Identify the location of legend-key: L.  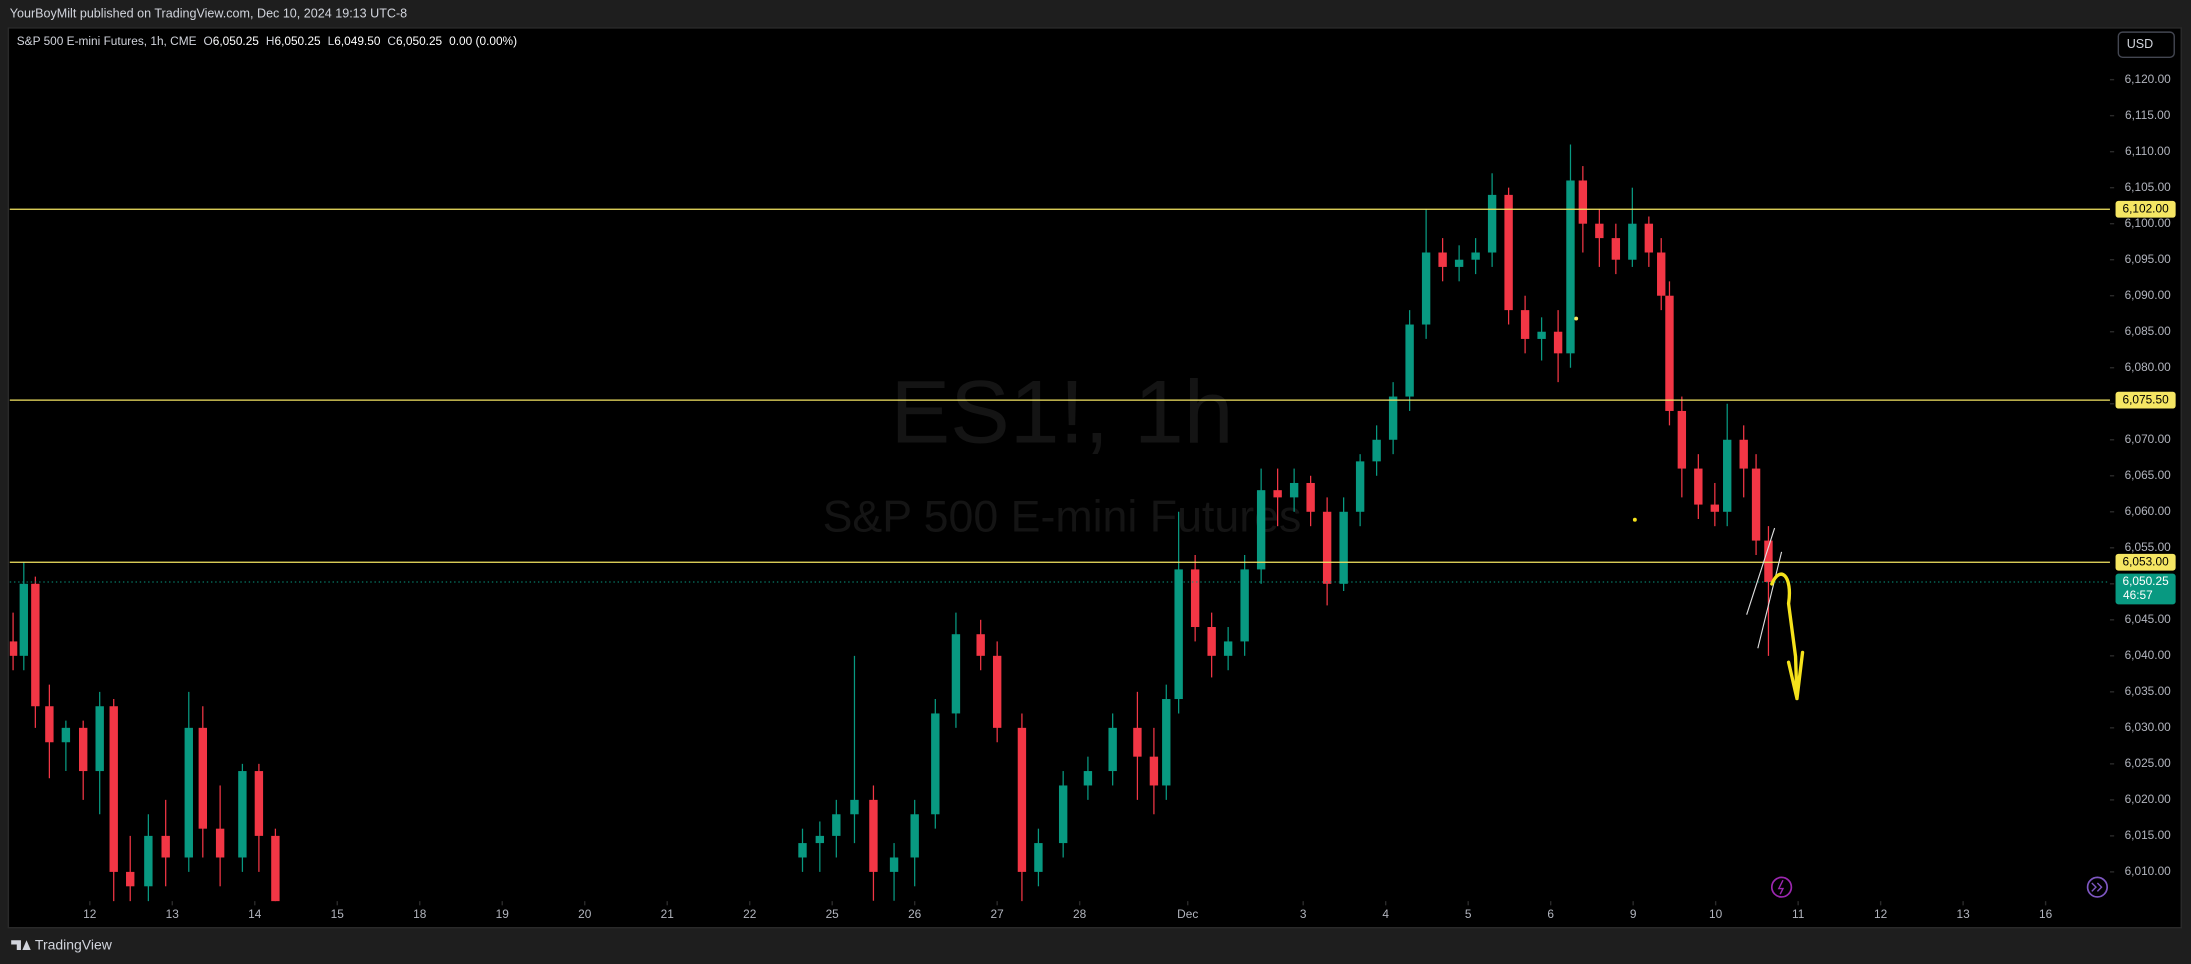
(331, 41).